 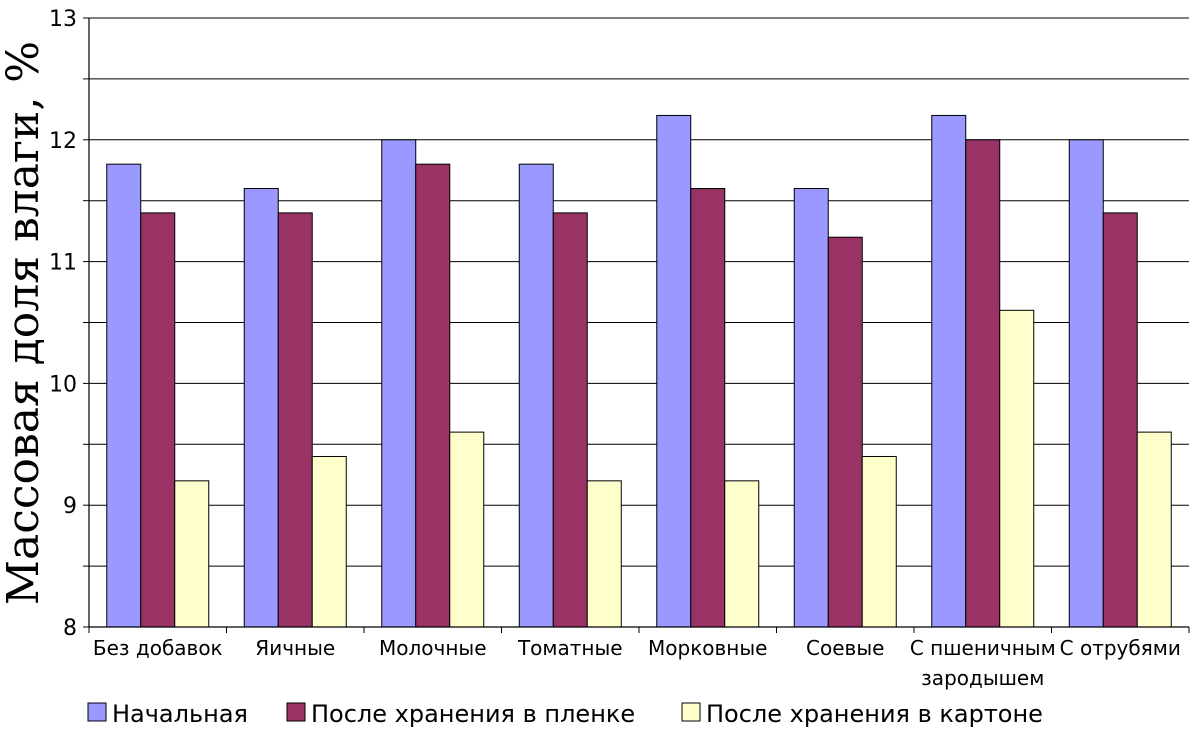 What do you see at coordinates (63, 384) in the screenshot?
I see `y-tick-label: 10` at bounding box center [63, 384].